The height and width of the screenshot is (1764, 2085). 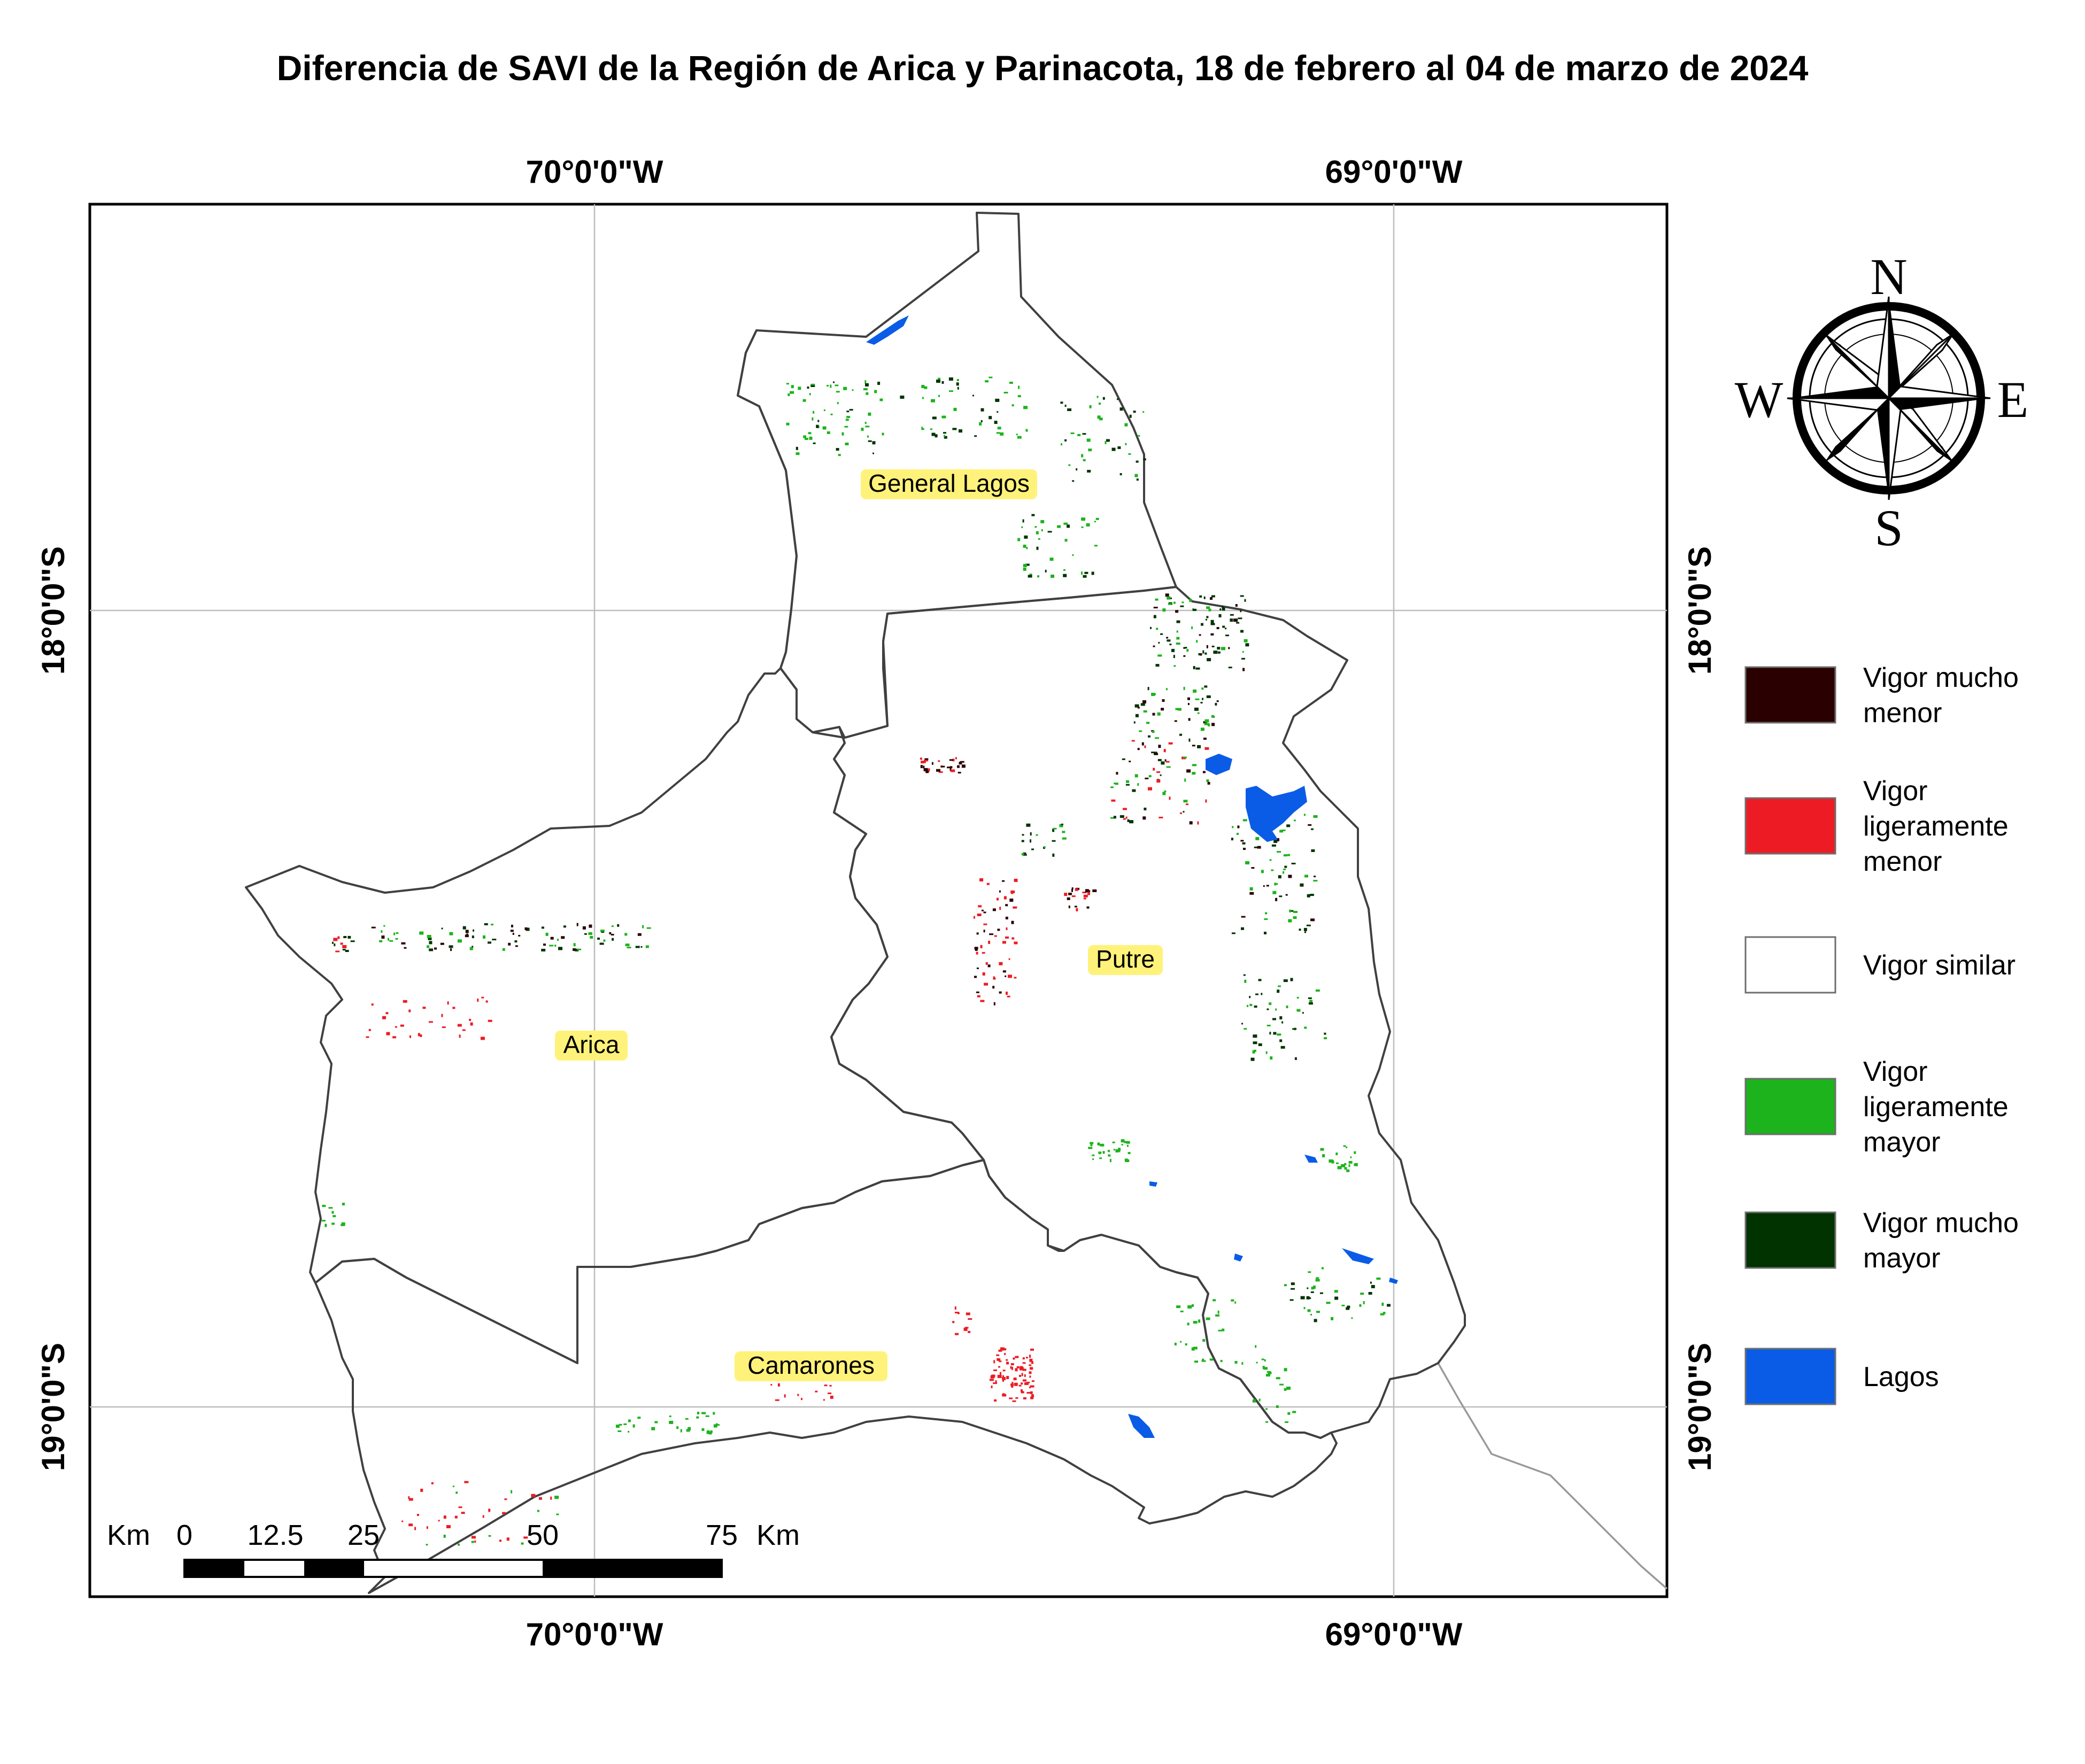 I want to click on legend-label-3-0: Vigor, so click(x=1895, y=1071).